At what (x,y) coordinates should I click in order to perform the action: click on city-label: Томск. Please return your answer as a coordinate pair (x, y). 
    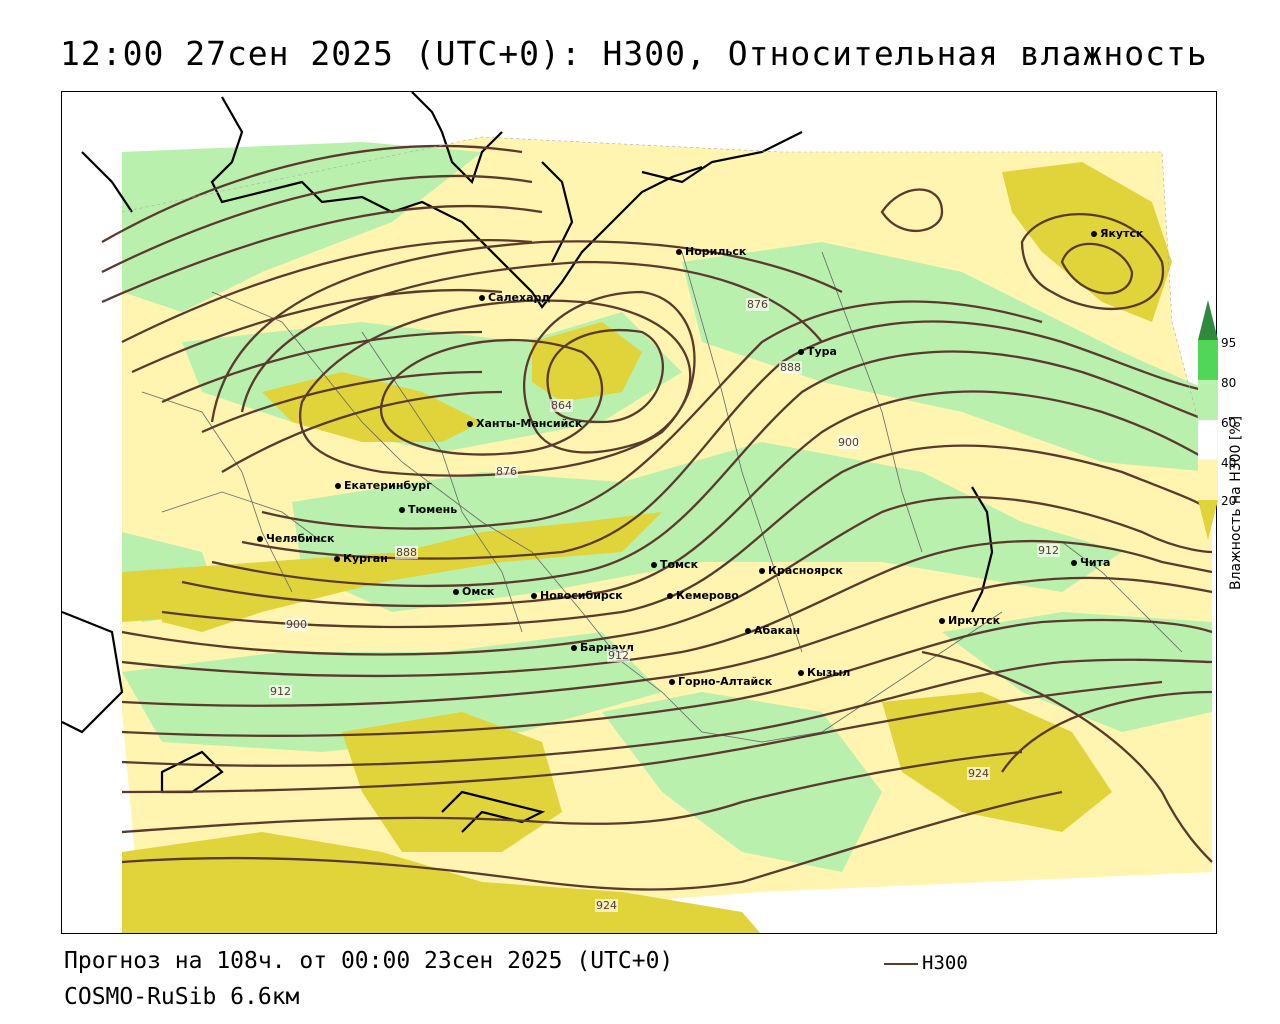
    Looking at the image, I should click on (674, 564).